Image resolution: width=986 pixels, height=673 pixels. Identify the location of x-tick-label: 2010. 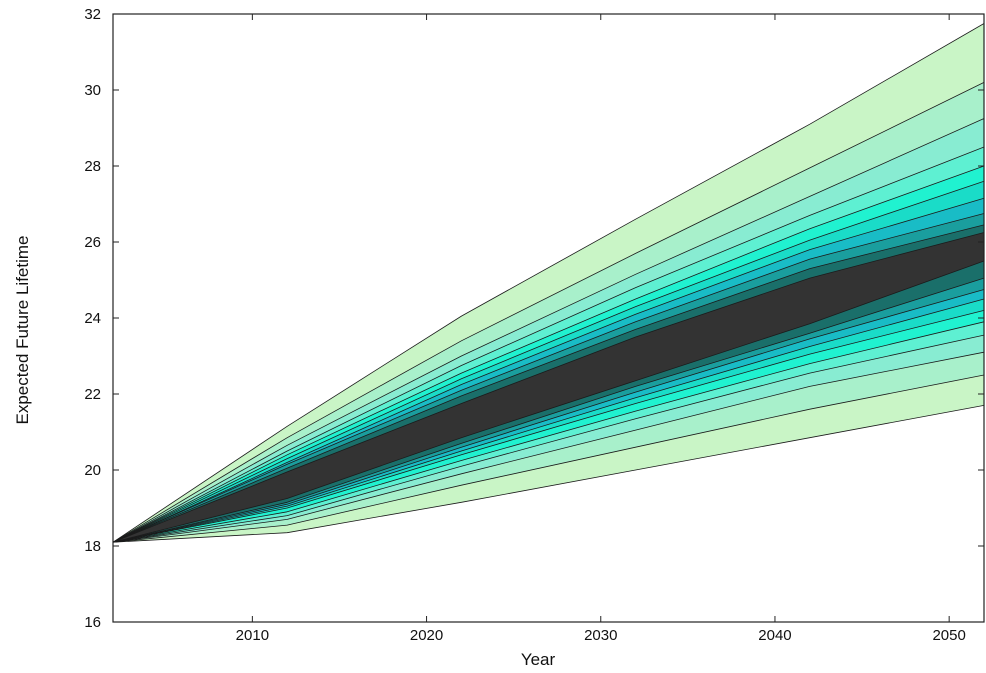
(252, 635).